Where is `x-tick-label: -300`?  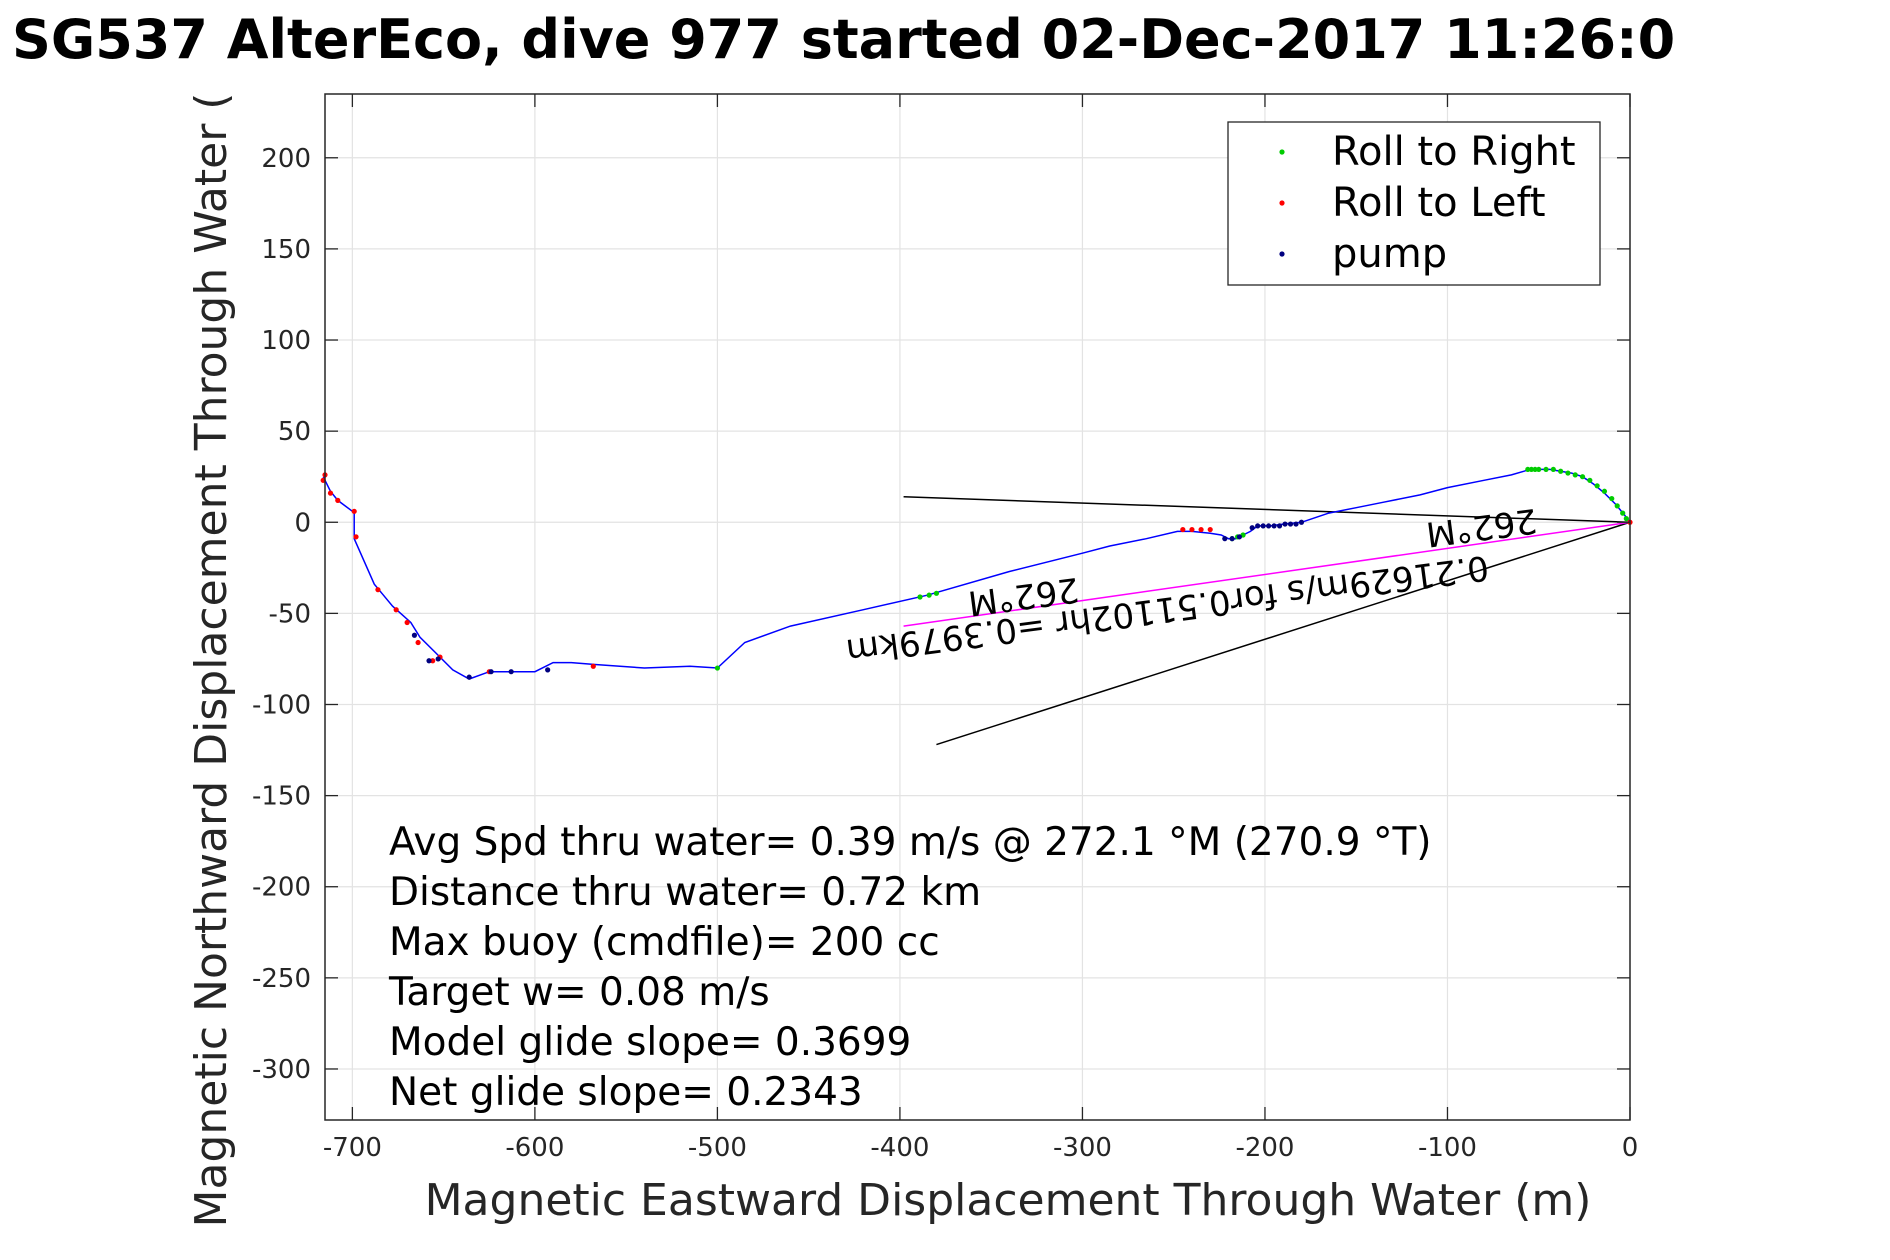 x-tick-label: -300 is located at coordinates (1082, 1148).